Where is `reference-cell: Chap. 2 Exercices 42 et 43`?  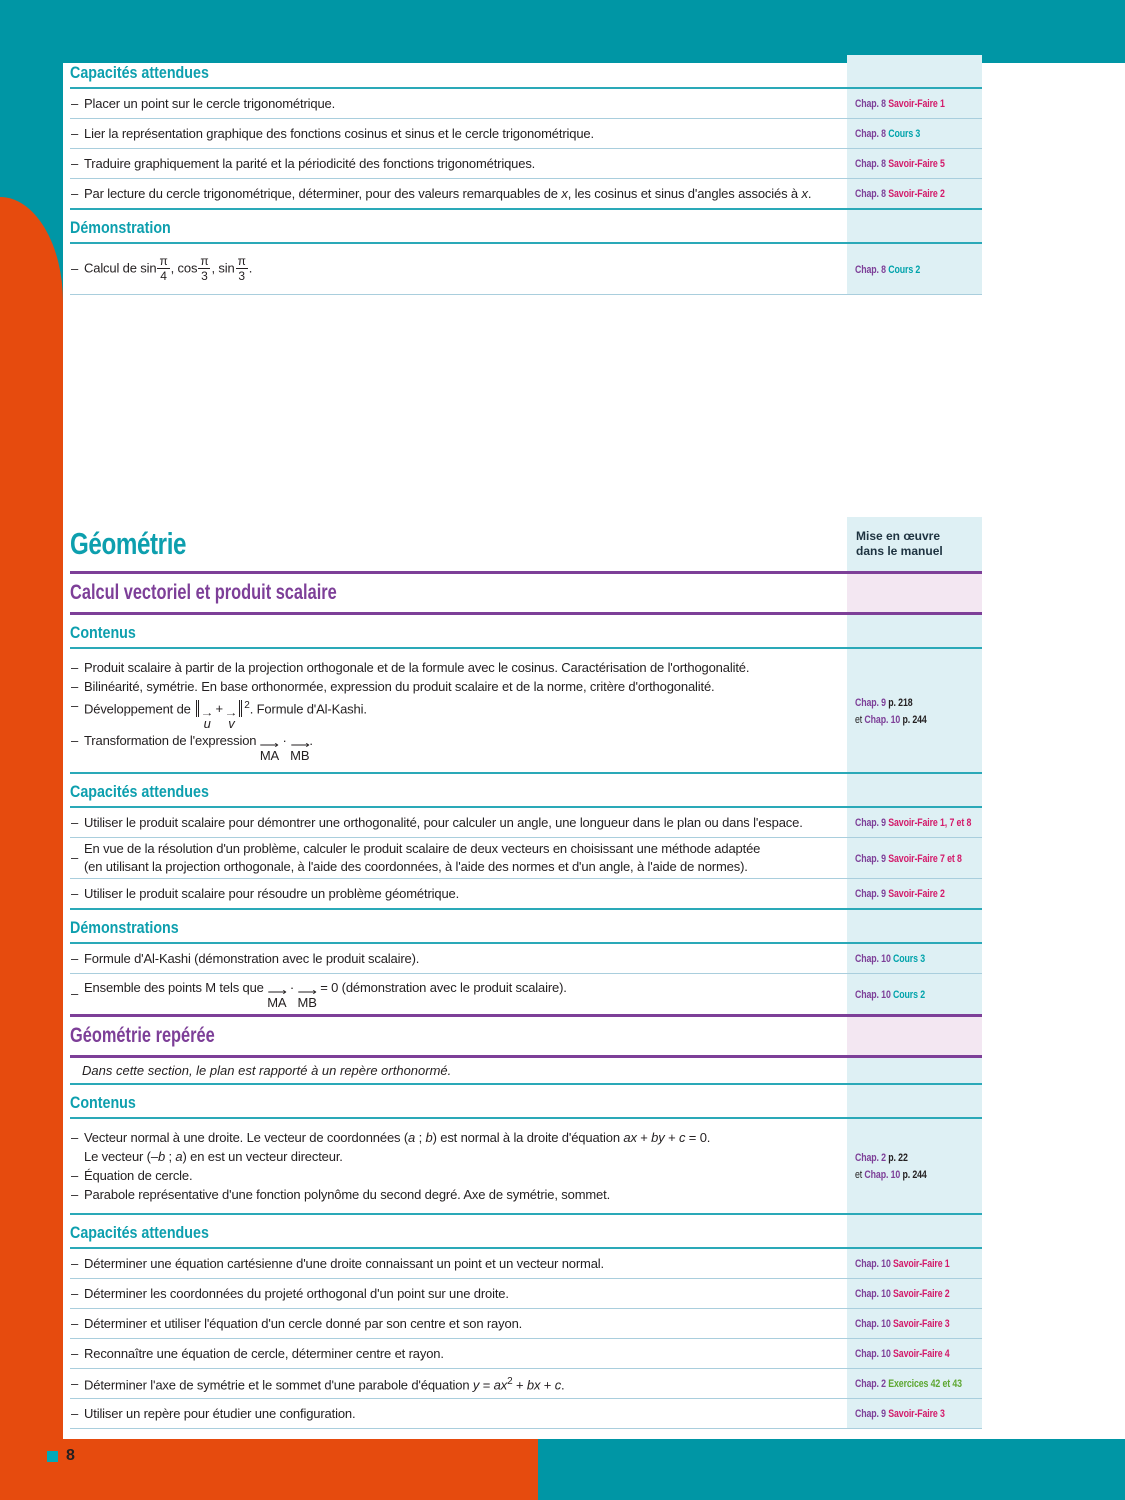 reference-cell: Chap. 2 Exercices 42 et 43 is located at coordinates (914, 1383).